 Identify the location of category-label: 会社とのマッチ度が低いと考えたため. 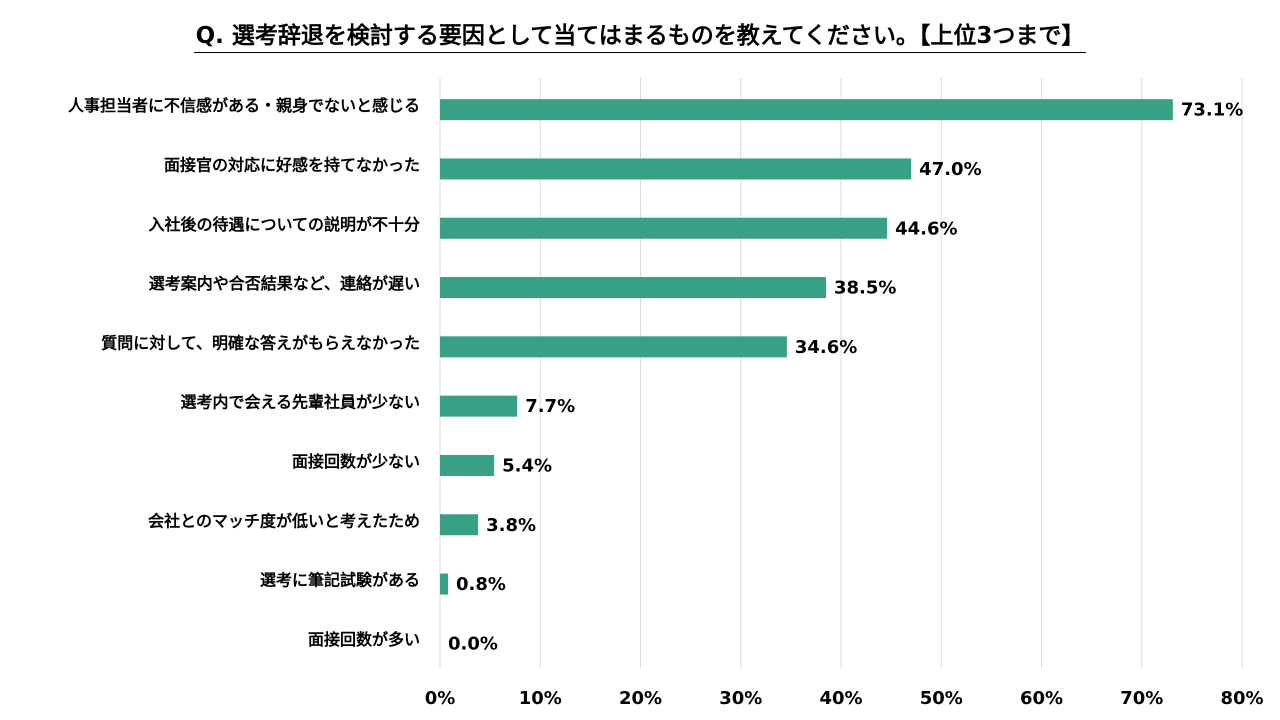
(284, 520).